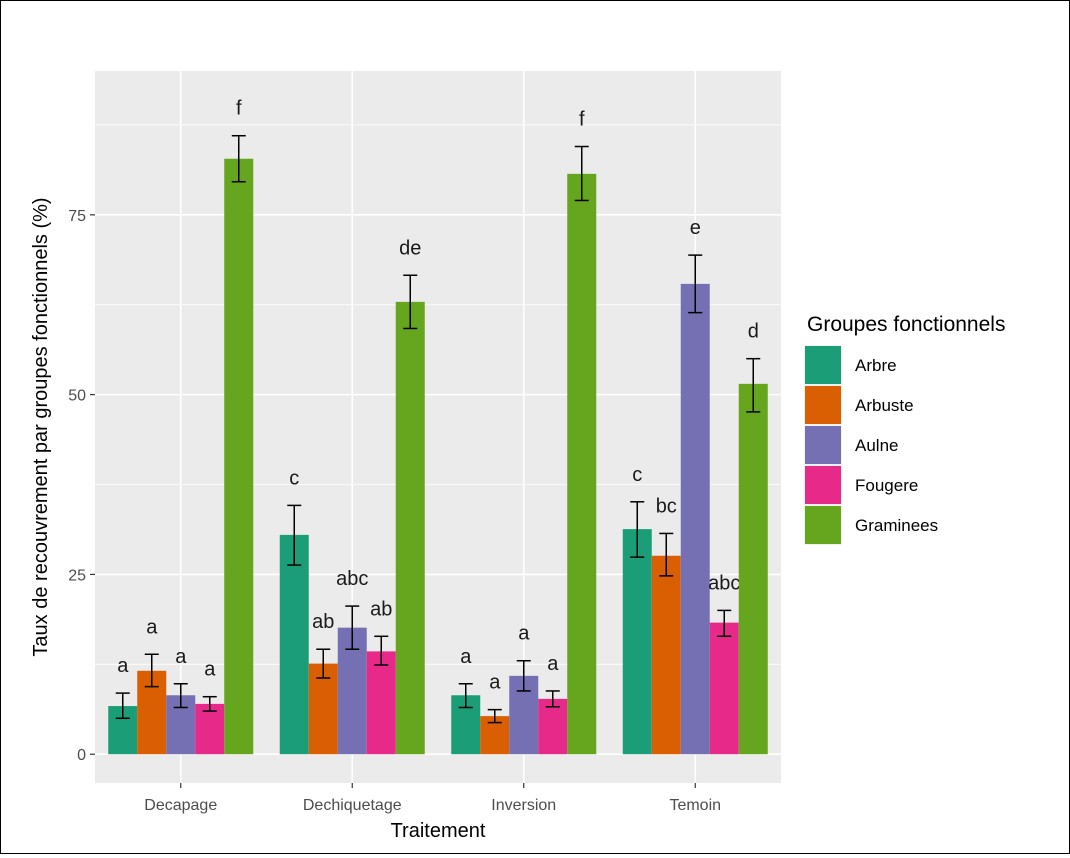 The image size is (1070, 858). What do you see at coordinates (381, 703) in the screenshot?
I see `bar-fougere-dechiquetage` at bounding box center [381, 703].